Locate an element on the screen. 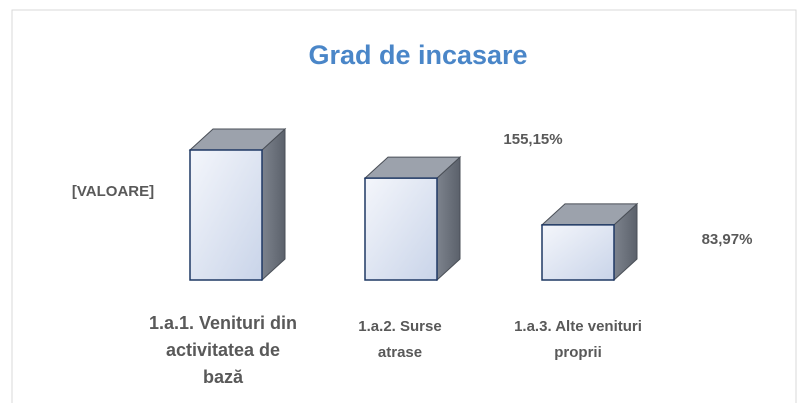 The width and height of the screenshot is (812, 403). x-tick-label: 1.a.1. Venituri din activitatea de bază is located at coordinates (223, 350).